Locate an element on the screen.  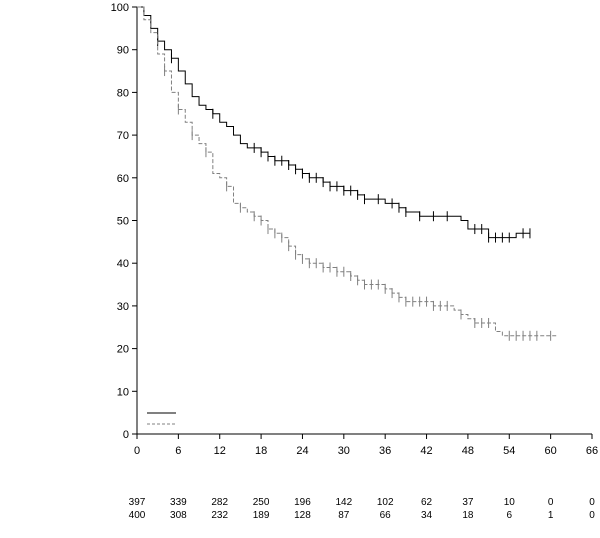
y-tick-label: 90 is located at coordinates (123, 51).